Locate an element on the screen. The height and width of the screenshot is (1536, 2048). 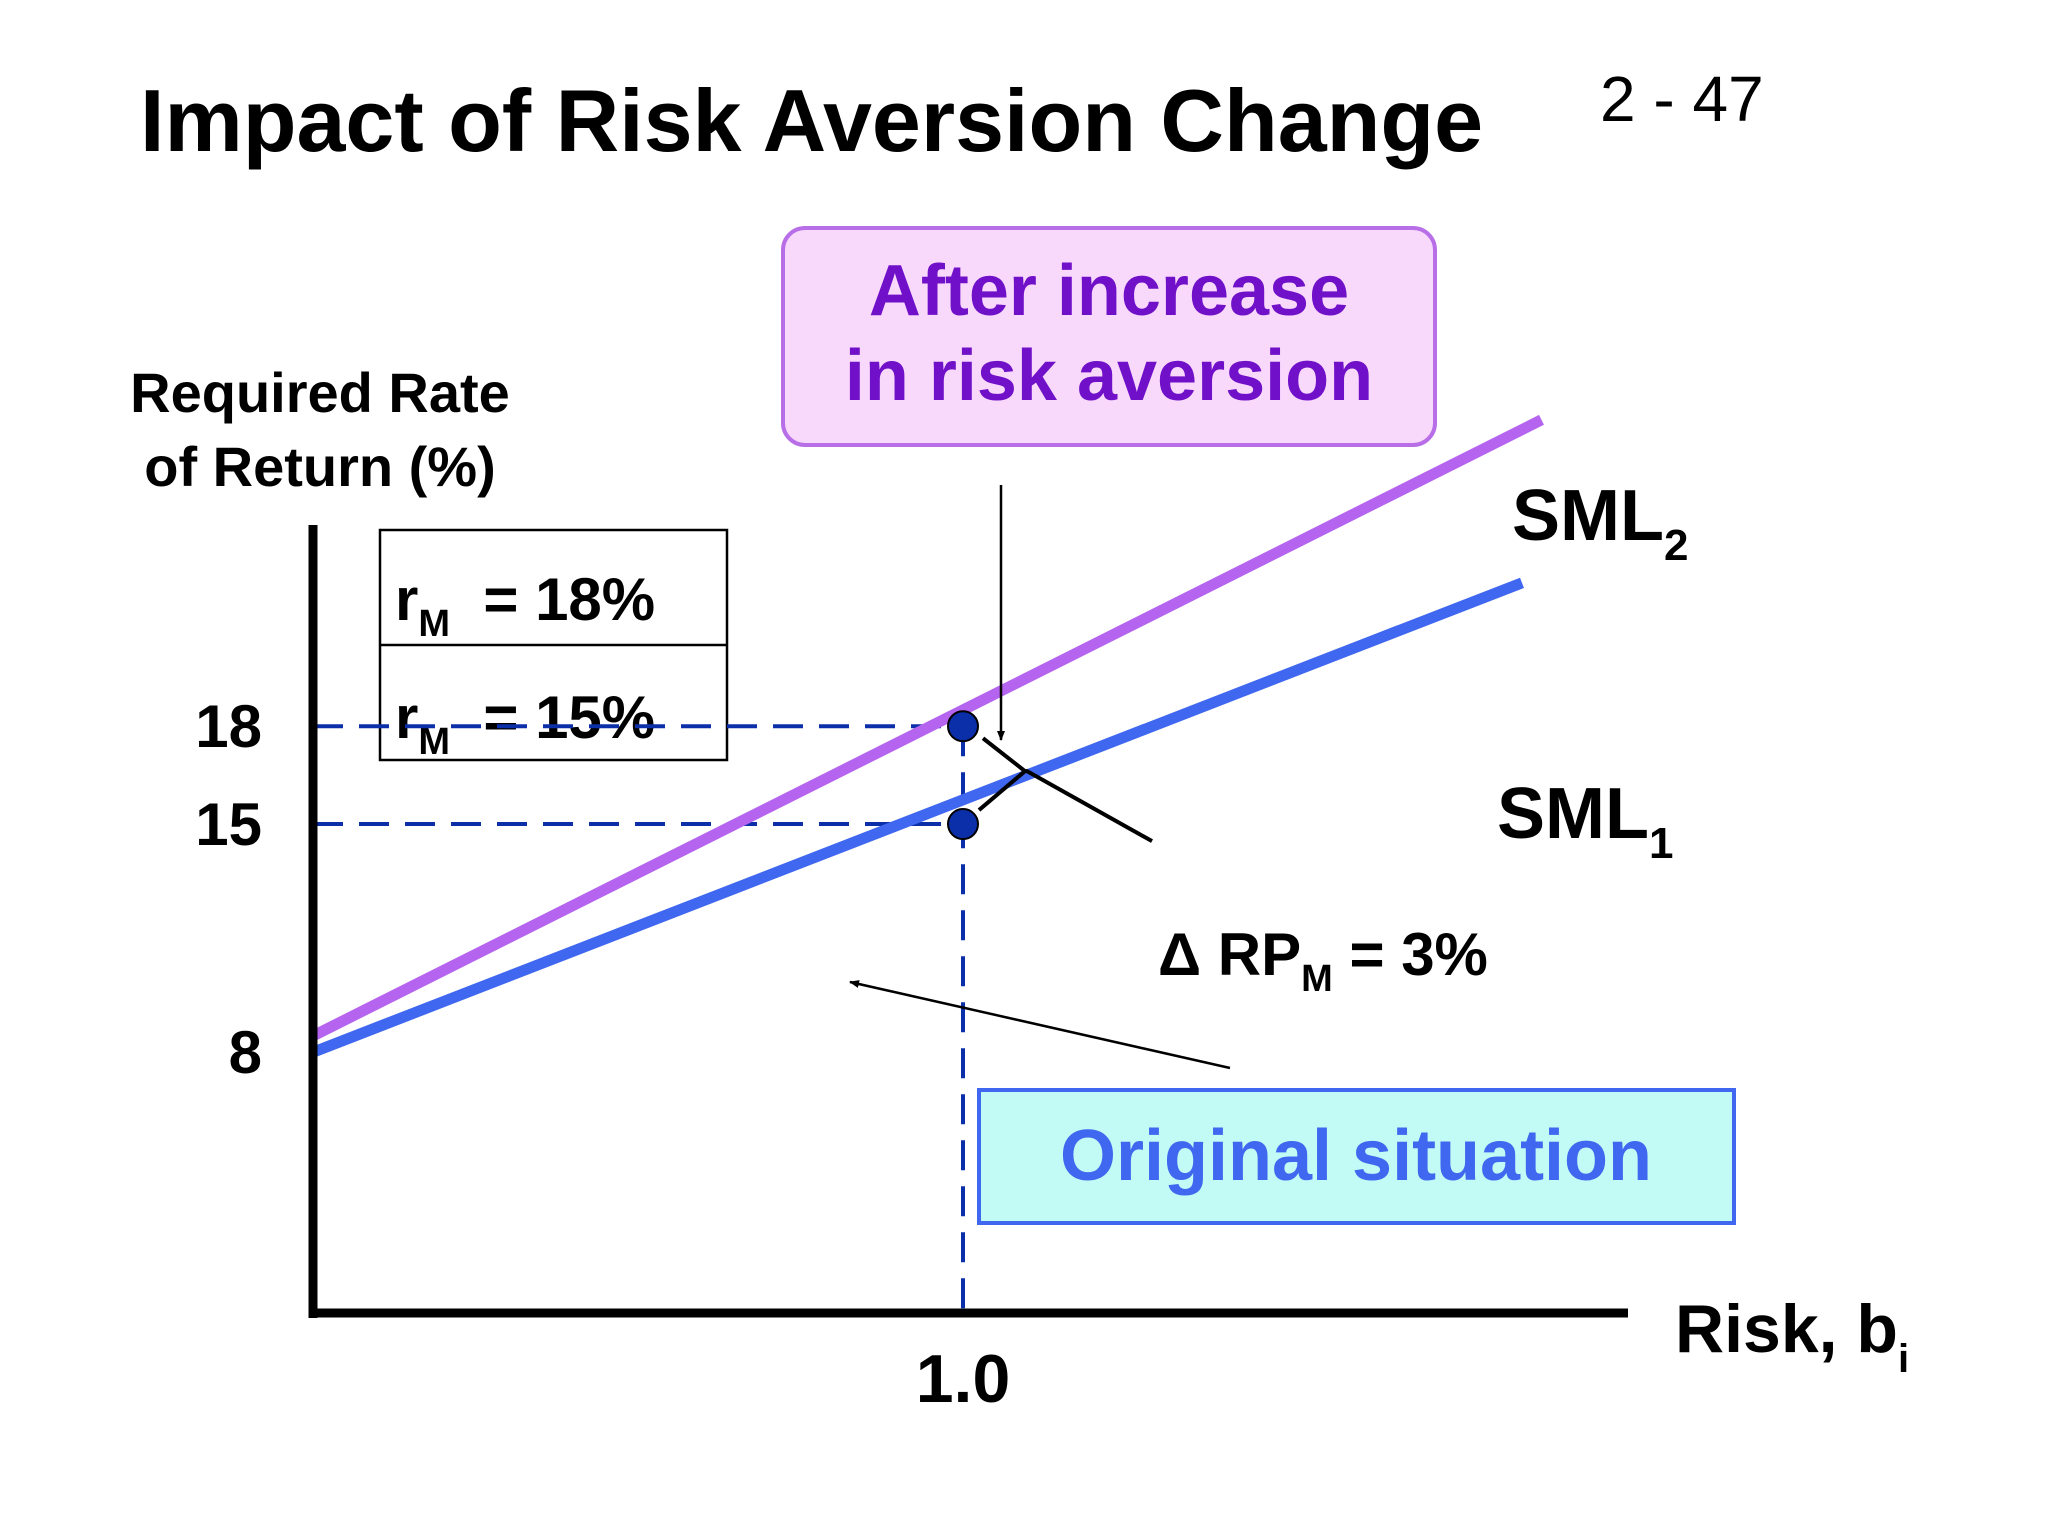
original-situation-text: Original situation is located at coordinates (1356, 1156).